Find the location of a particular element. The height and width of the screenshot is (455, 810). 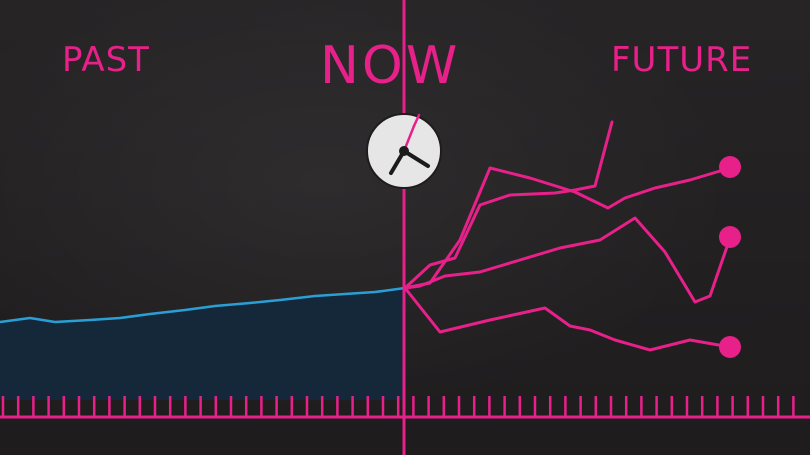

past-area-fill is located at coordinates (202, 344).